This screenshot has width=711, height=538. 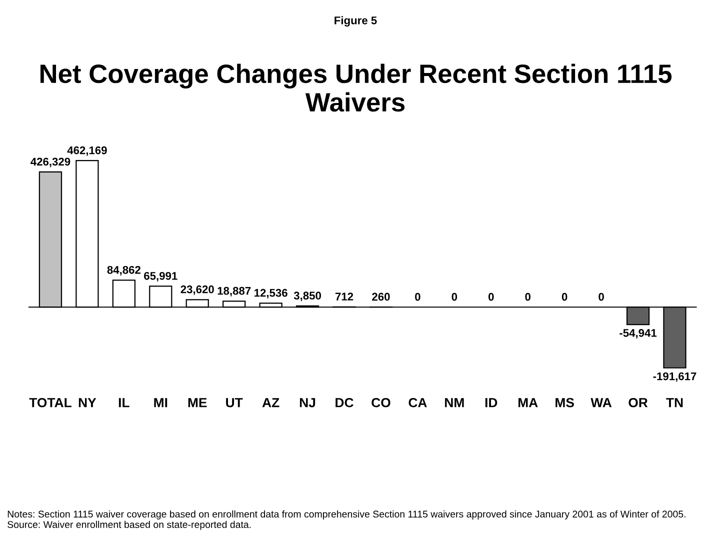 What do you see at coordinates (417, 403) in the screenshot?
I see `x-tick-label: CA` at bounding box center [417, 403].